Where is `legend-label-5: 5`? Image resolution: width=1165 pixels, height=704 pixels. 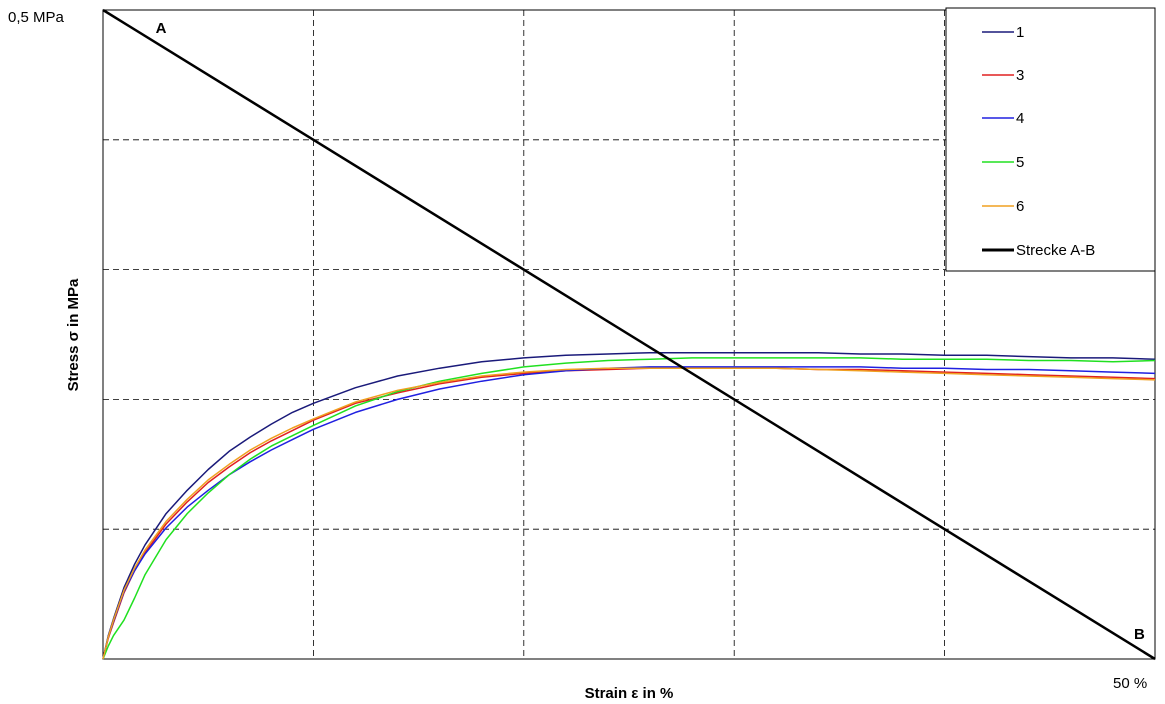 legend-label-5: 5 is located at coordinates (1020, 162).